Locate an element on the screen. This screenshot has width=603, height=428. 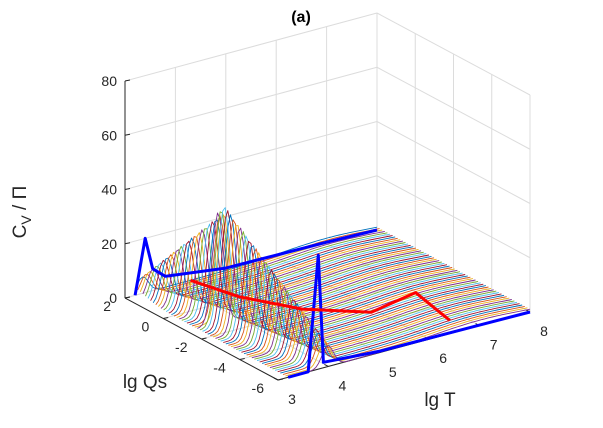
y-tick-label: -4 is located at coordinates (219, 368).